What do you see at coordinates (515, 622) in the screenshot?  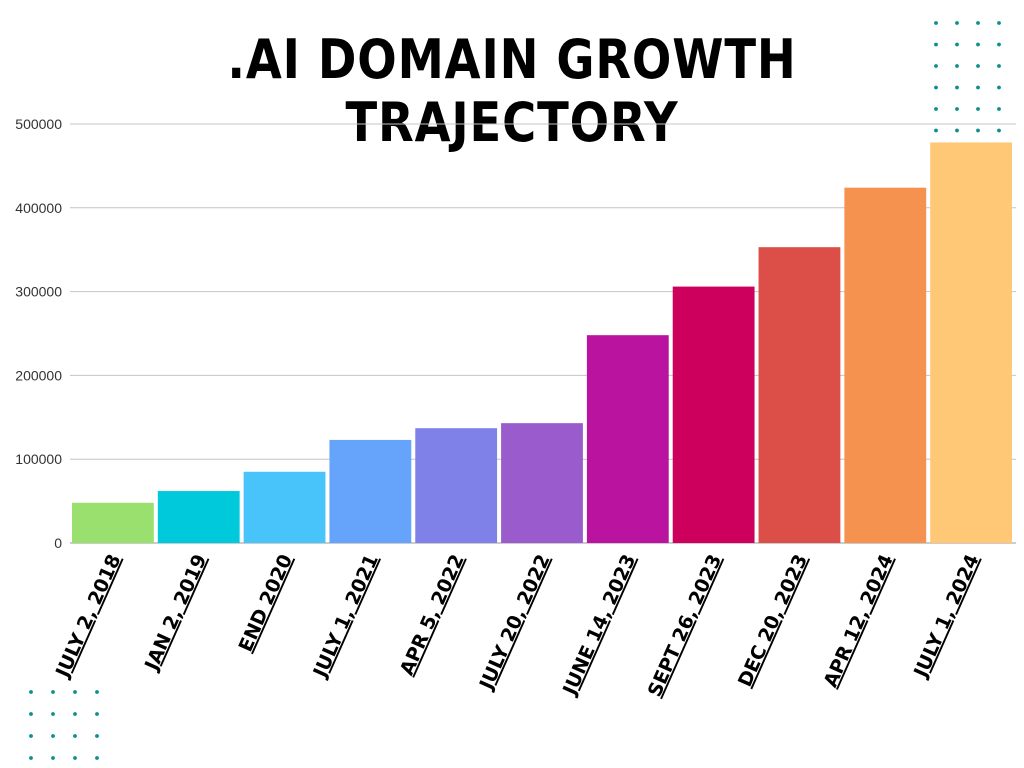 I see `x-tick-label: JULY 20, 2022` at bounding box center [515, 622].